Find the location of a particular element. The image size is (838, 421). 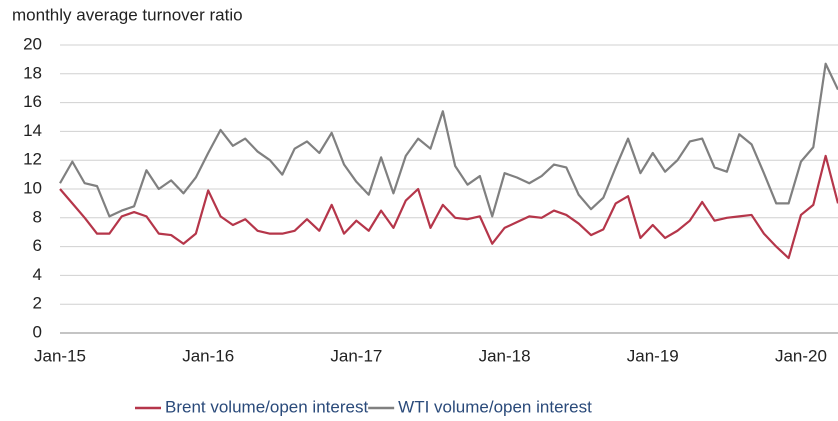

y-tick-label: 18 is located at coordinates (32, 72).